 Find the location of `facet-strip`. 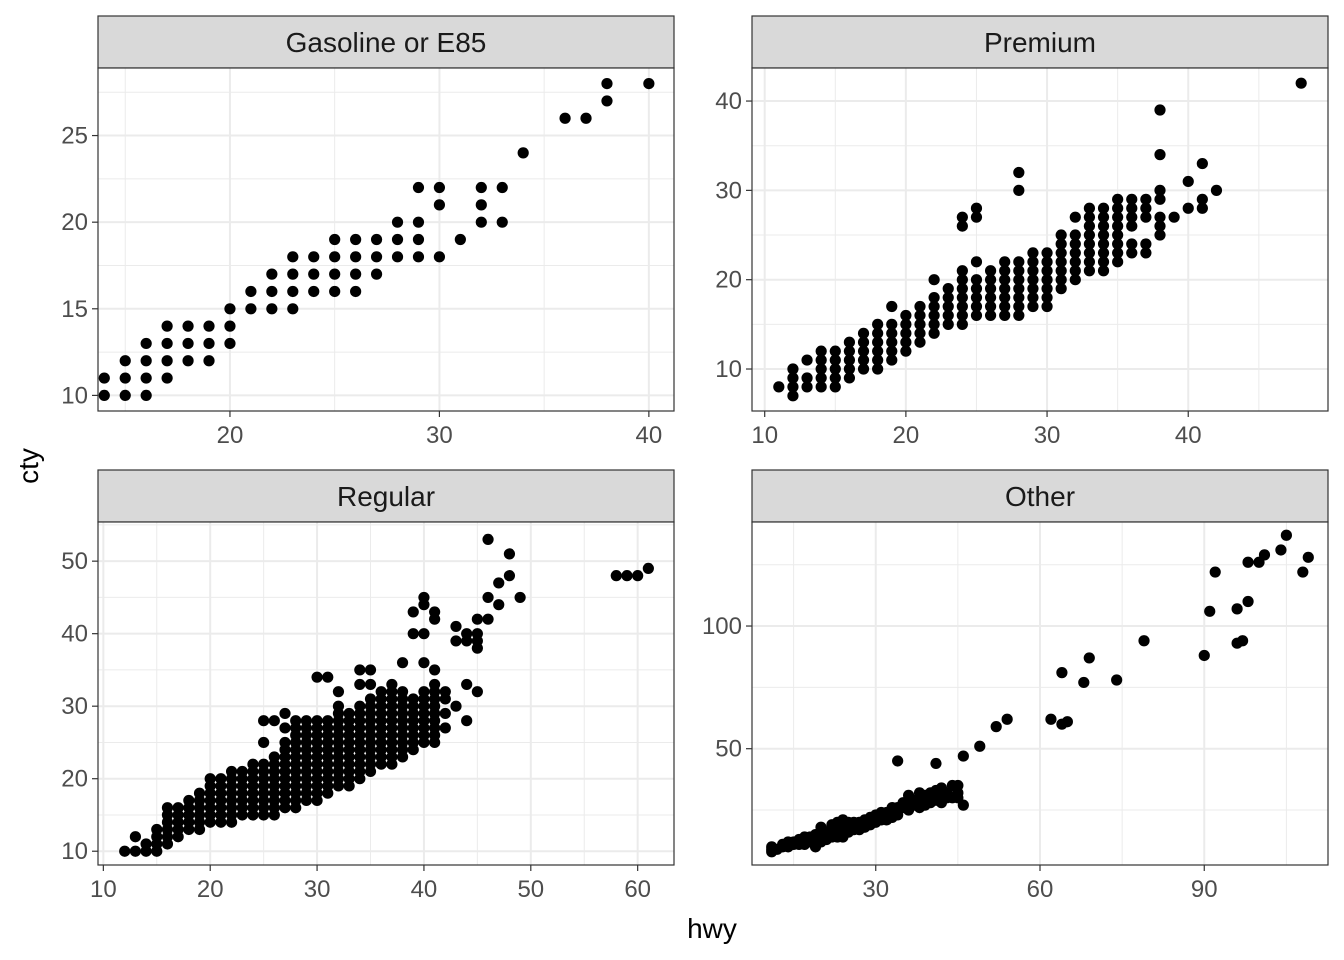

facet-strip is located at coordinates (1040, 496).